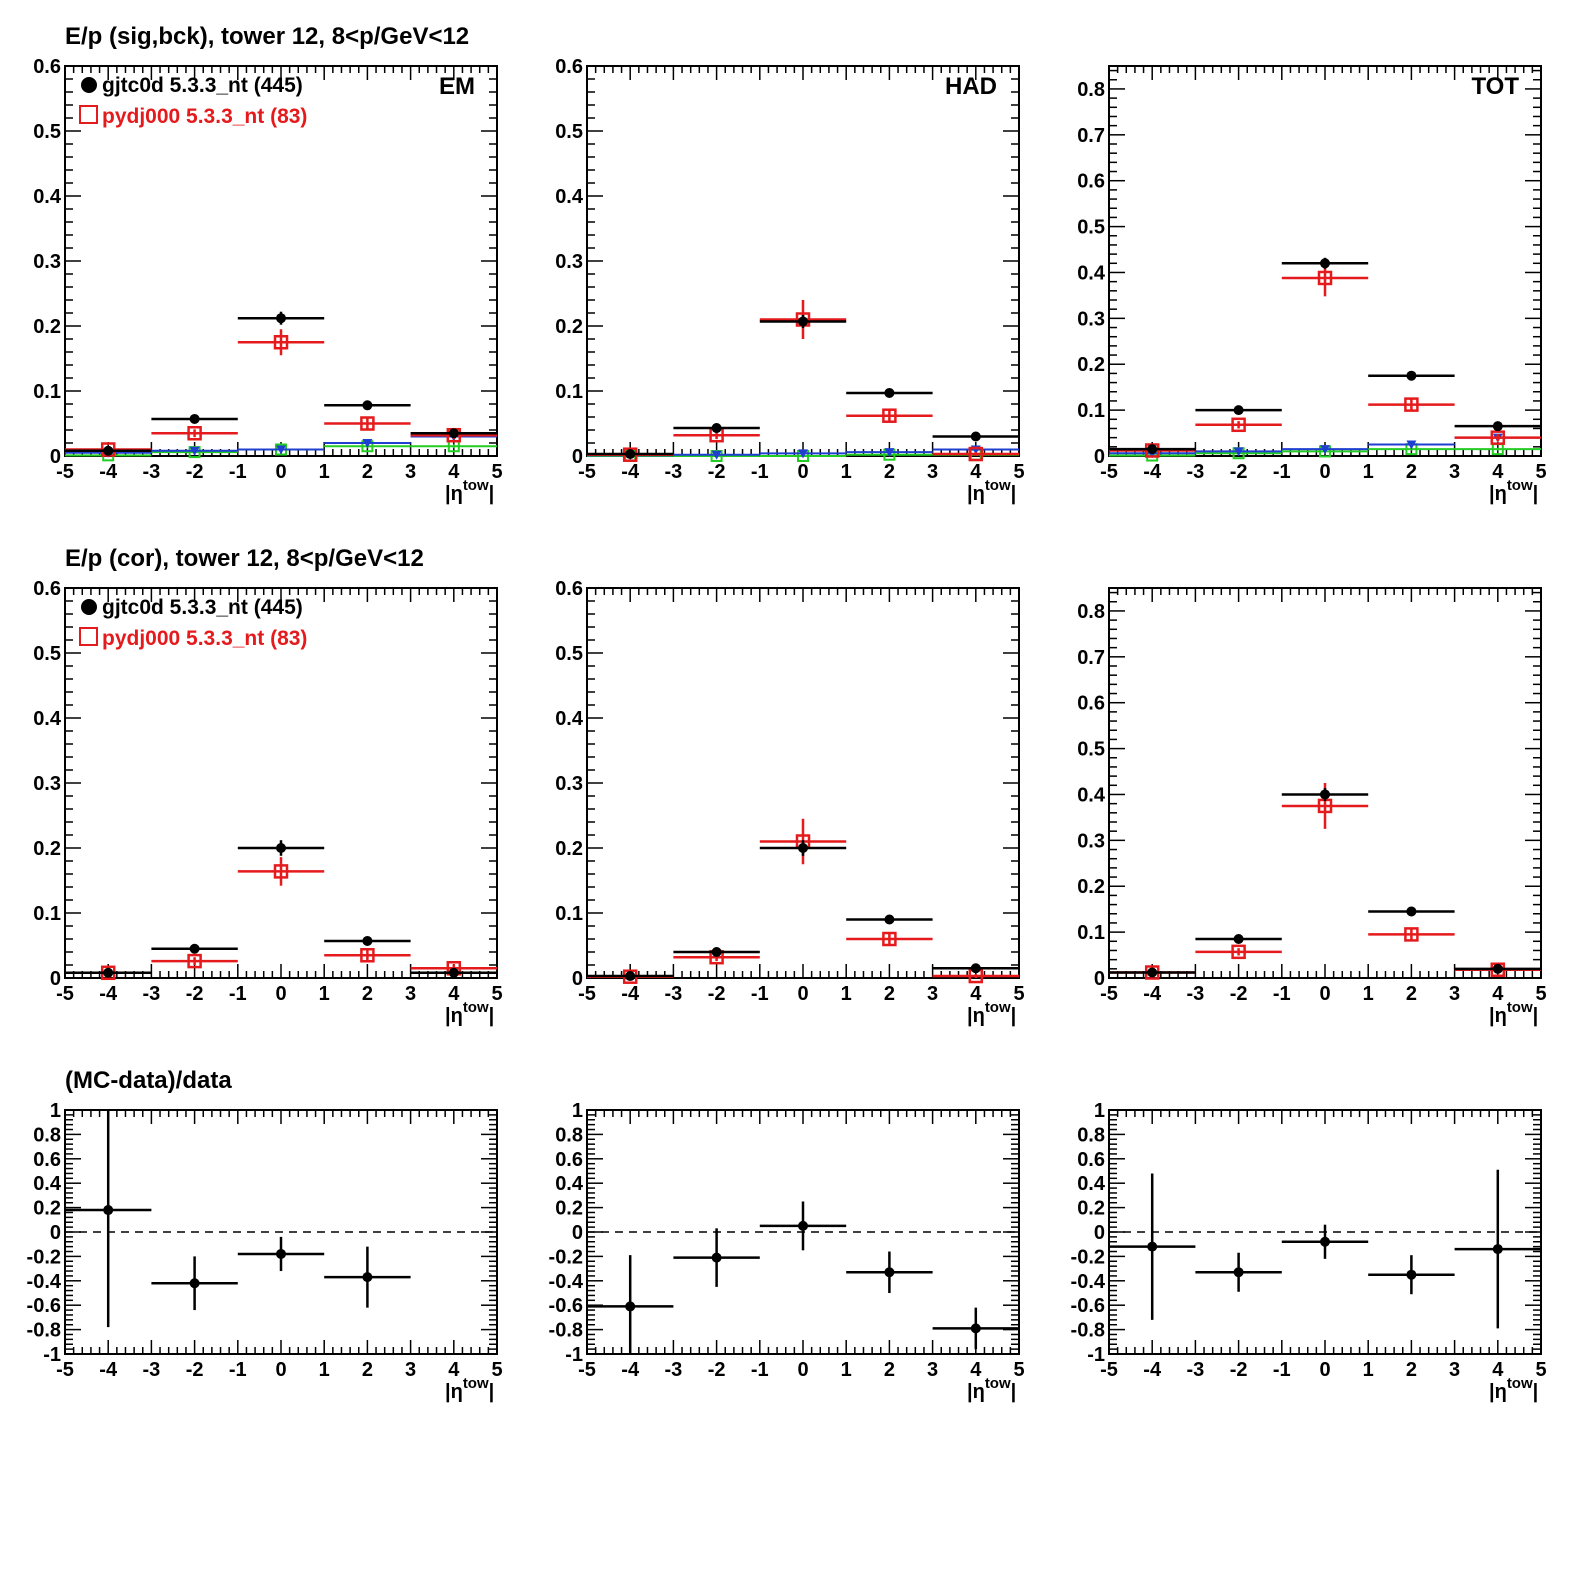  What do you see at coordinates (89, 607) in the screenshot?
I see `legend-marker-data` at bounding box center [89, 607].